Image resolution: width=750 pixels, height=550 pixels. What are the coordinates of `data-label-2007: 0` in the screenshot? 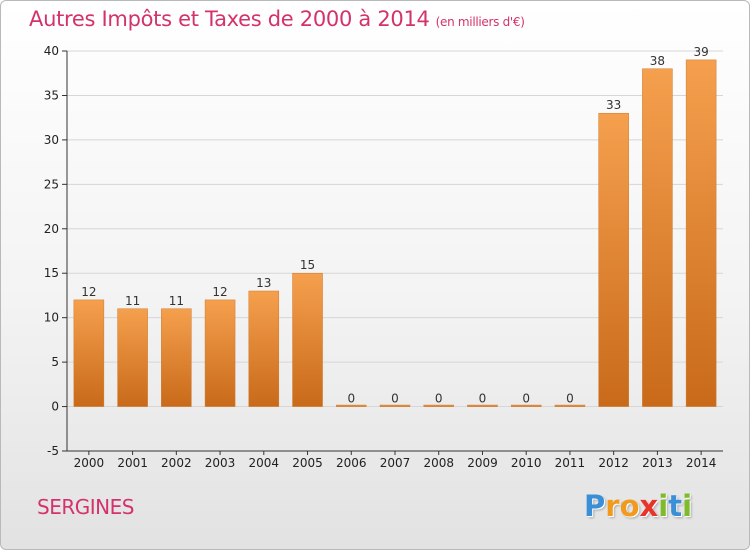 It's located at (395, 399).